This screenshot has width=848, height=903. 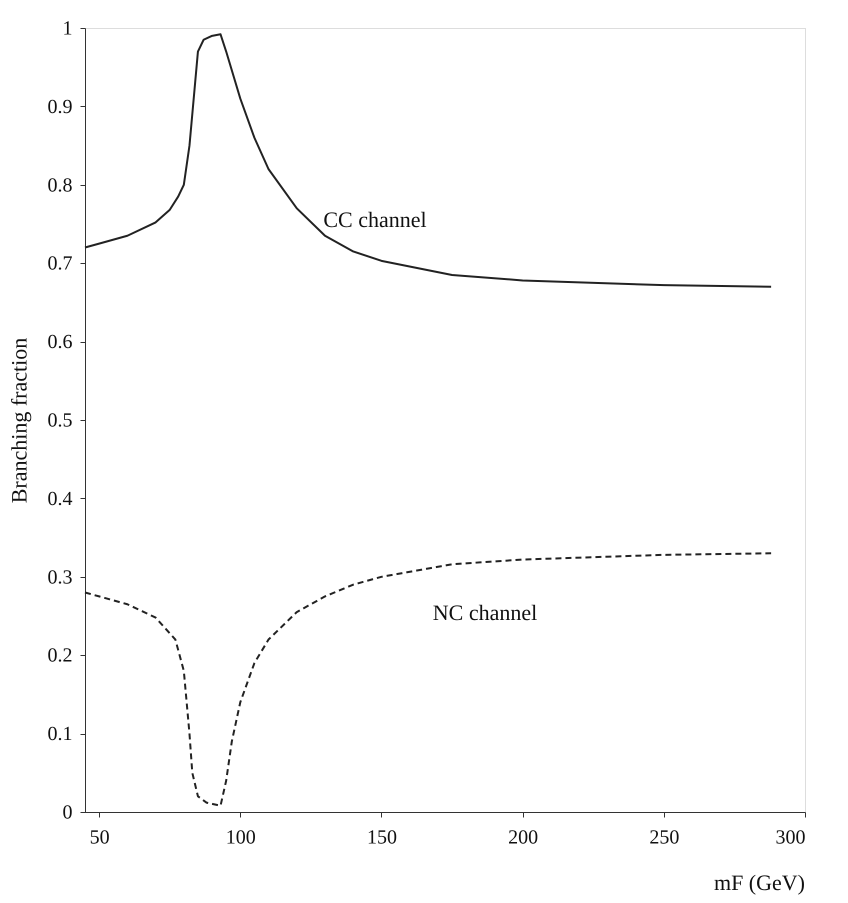 What do you see at coordinates (381, 837) in the screenshot?
I see `x-tick-label: 150` at bounding box center [381, 837].